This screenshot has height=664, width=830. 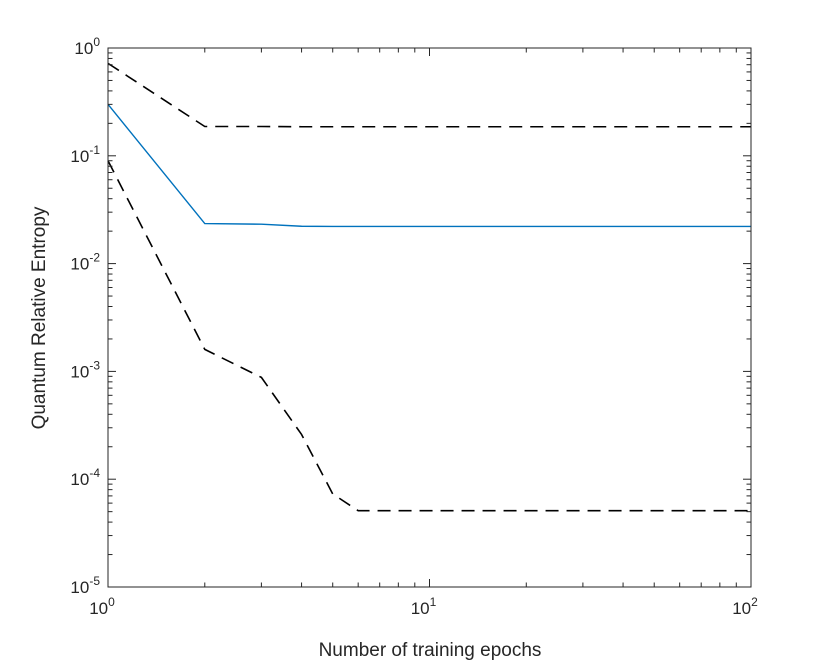 I want to click on y-tick-label-4: 10⁻¹, so click(x=85, y=154).